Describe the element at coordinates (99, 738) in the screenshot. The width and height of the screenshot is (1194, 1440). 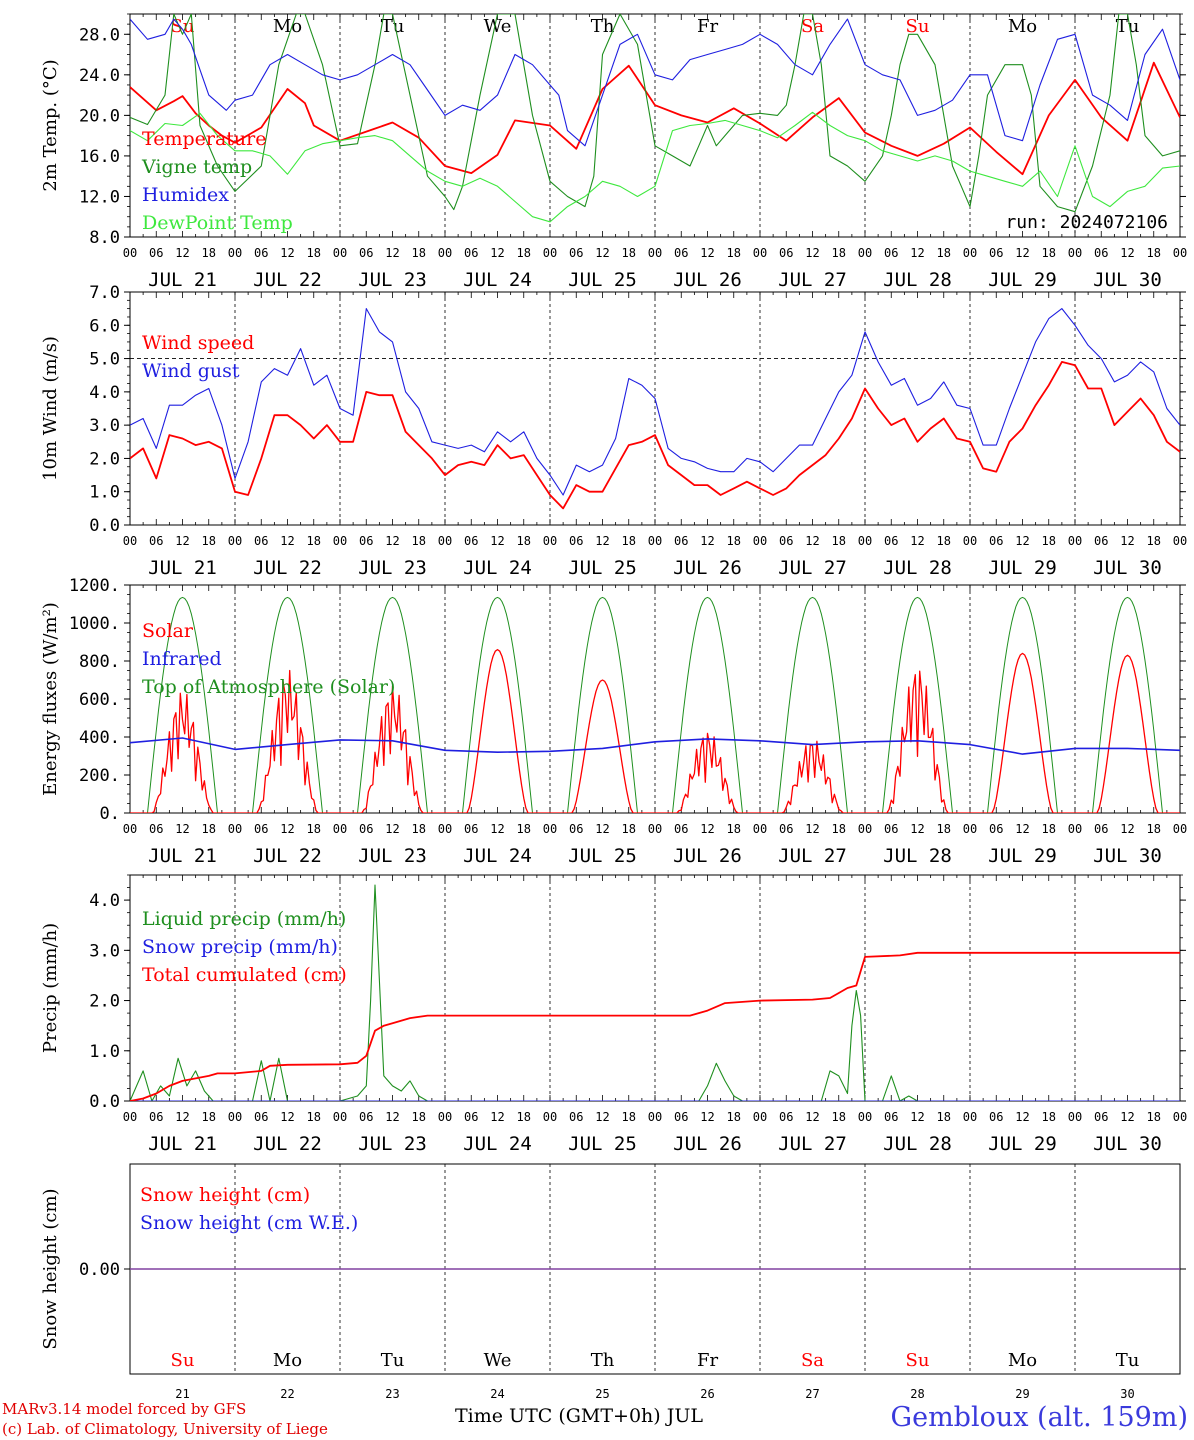
I see `y-tick-label: 400.` at that location.